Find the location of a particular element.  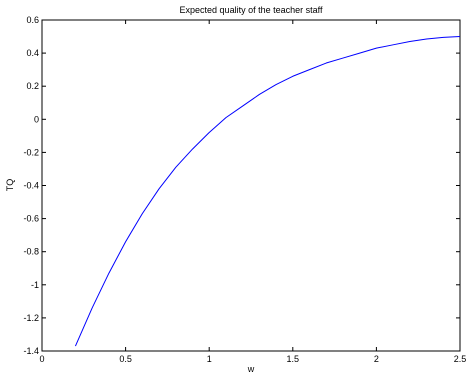

x-tick-label: 2 is located at coordinates (376, 359).